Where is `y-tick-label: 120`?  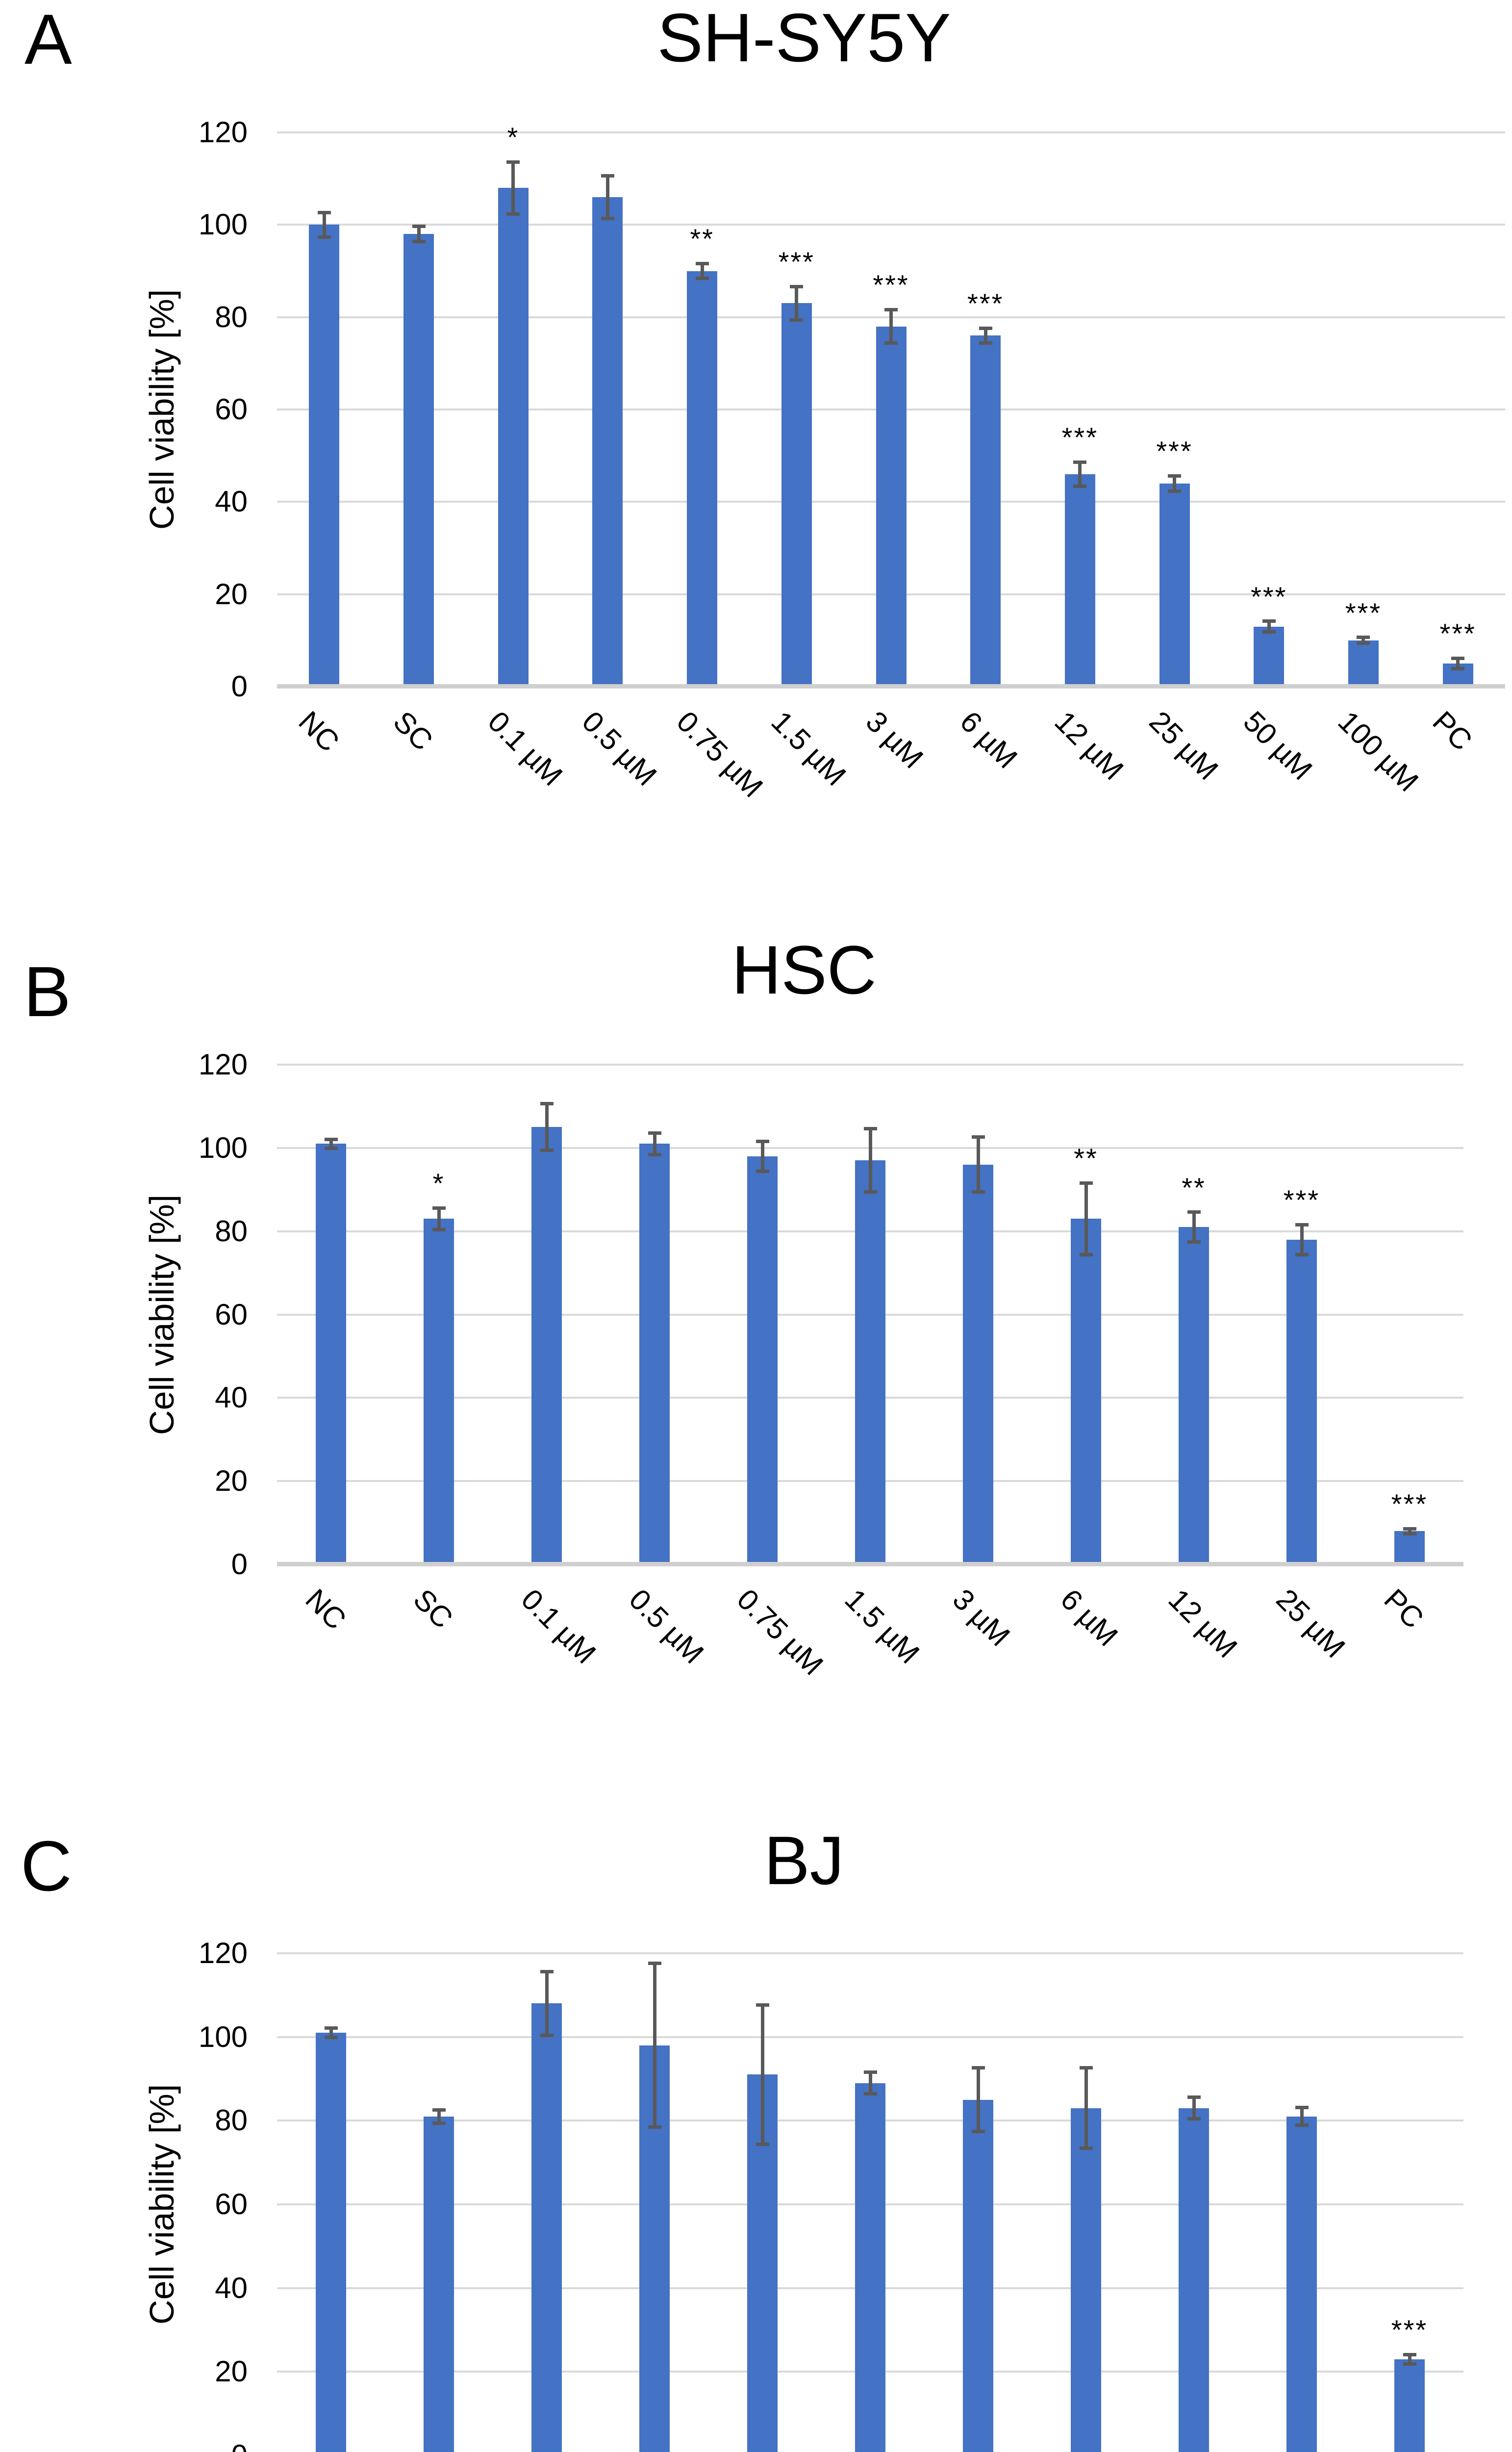
y-tick-label: 120 is located at coordinates (223, 1064).